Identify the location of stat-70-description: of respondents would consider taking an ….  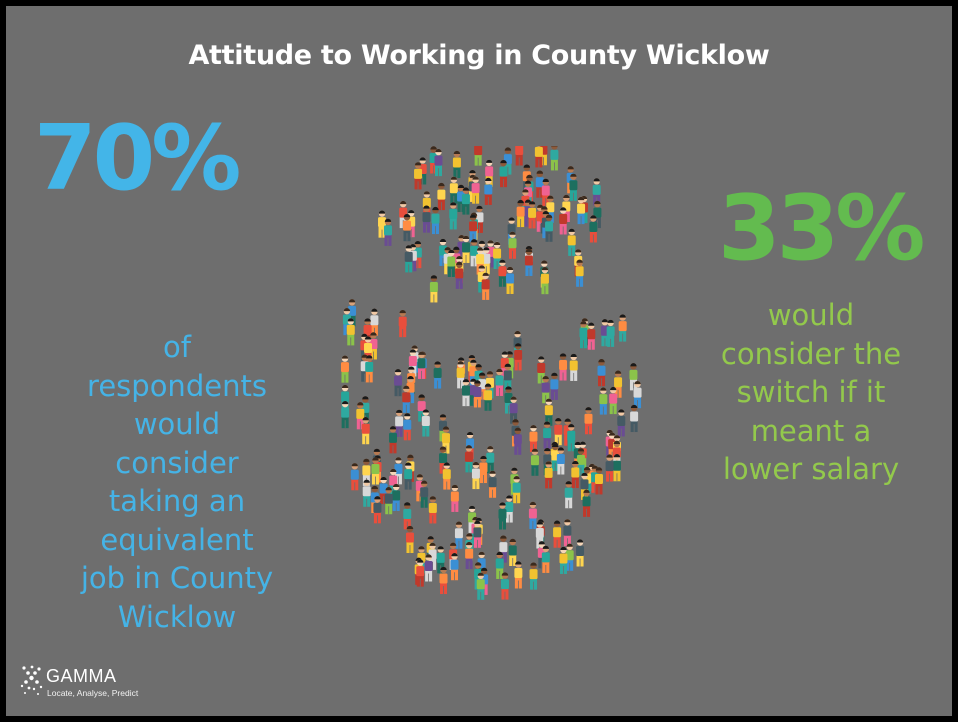
(177, 482).